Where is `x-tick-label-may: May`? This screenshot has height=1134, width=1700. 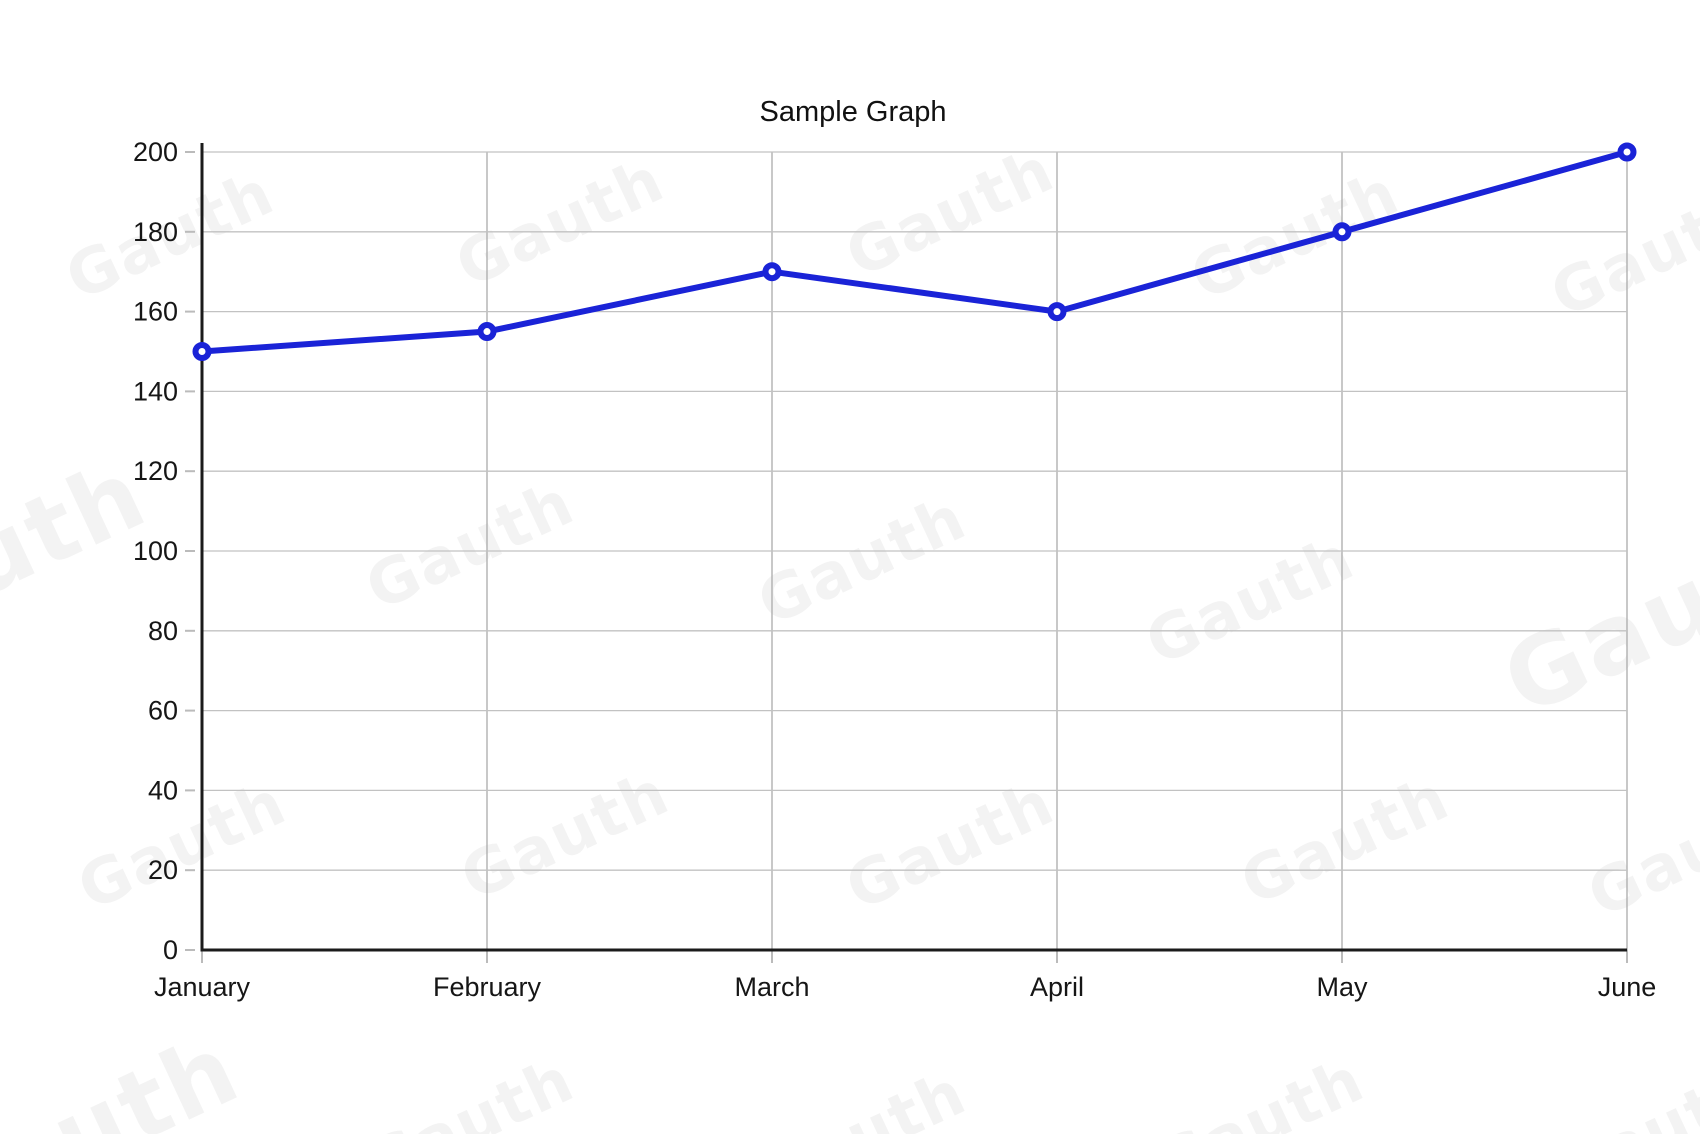
x-tick-label-may: May is located at coordinates (1342, 987).